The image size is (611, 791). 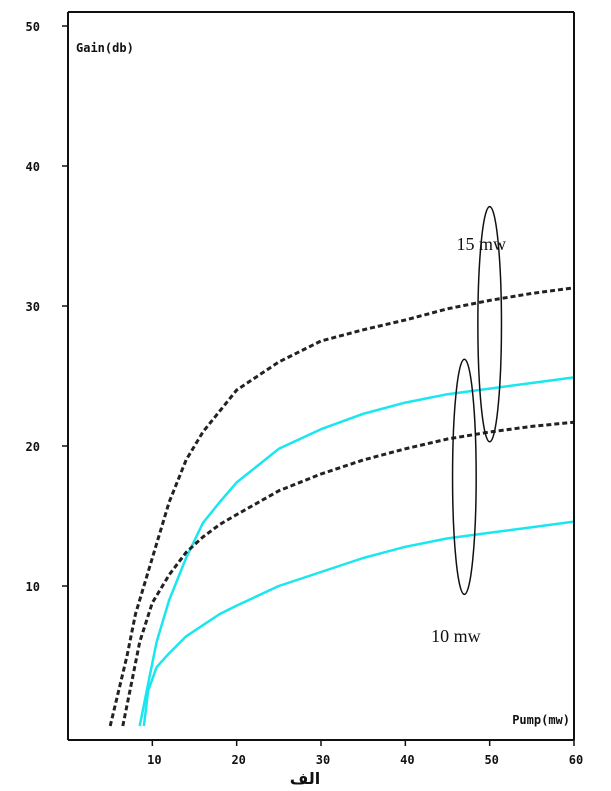 I want to click on x-tick-label: 50, so click(x=491, y=760).